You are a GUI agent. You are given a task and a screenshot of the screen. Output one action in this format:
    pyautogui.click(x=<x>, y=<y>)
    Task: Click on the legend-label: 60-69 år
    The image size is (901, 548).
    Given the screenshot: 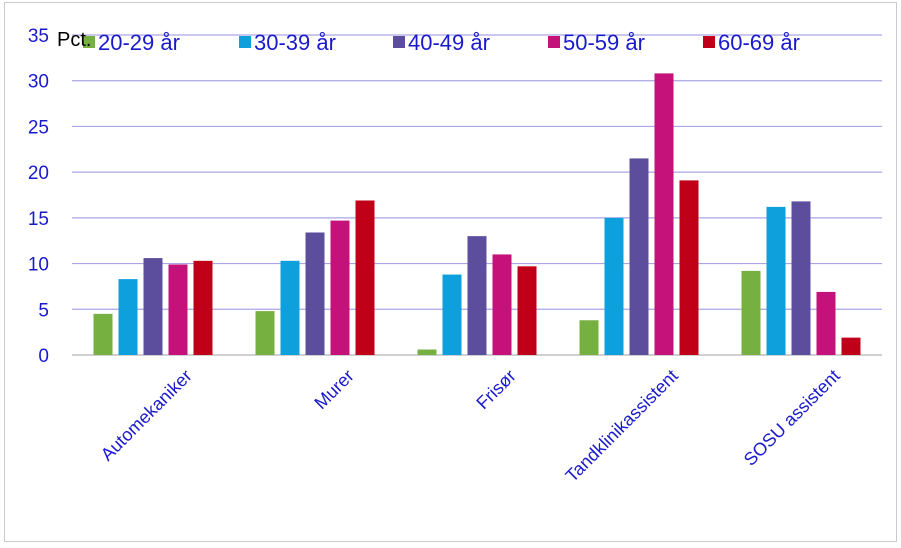 What is the action you would take?
    pyautogui.click(x=759, y=42)
    